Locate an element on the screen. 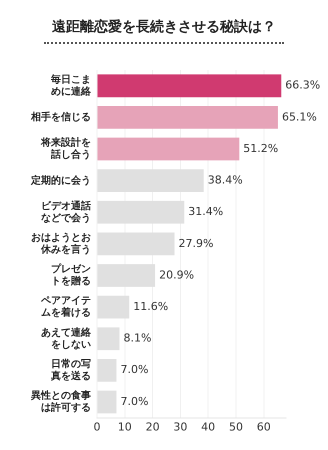 The image size is (328, 450). x-tick-label: 10 is located at coordinates (125, 427).